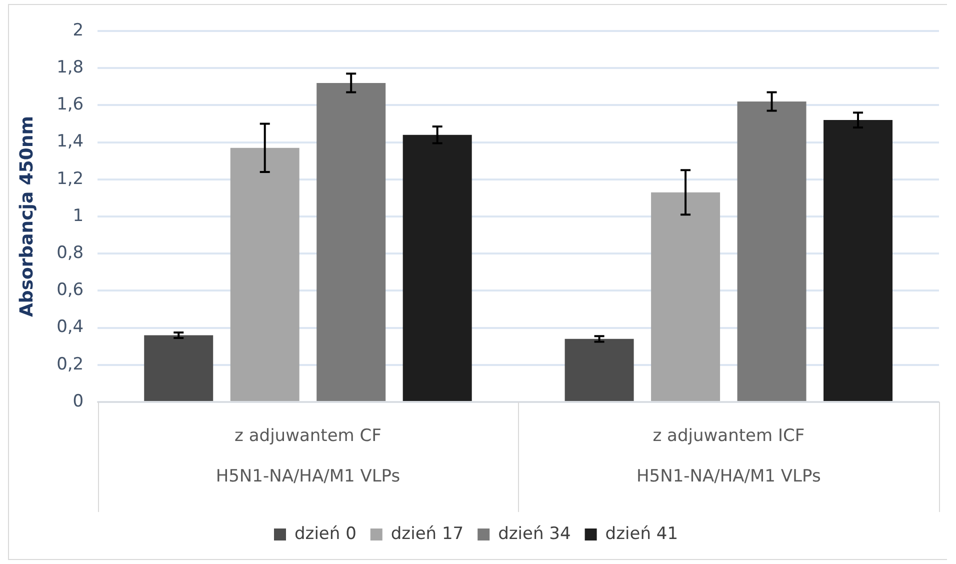  What do you see at coordinates (325, 534) in the screenshot?
I see `legend-label: dzień 0` at bounding box center [325, 534].